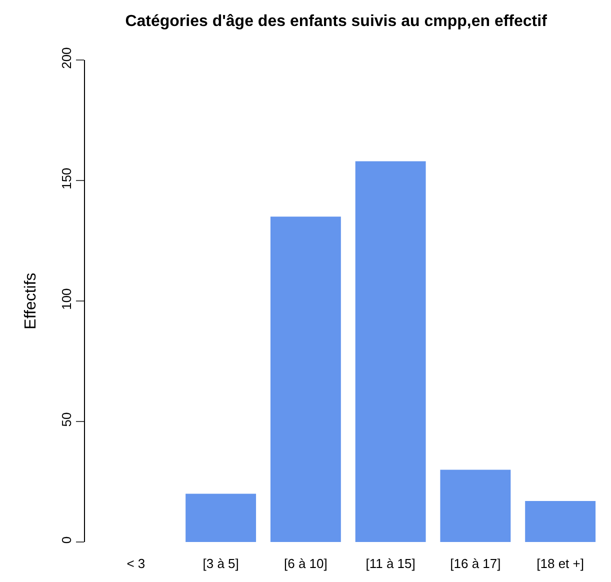 The width and height of the screenshot is (611, 582). Describe the element at coordinates (31, 301) in the screenshot. I see `y-axis-title: Effectifs` at that location.